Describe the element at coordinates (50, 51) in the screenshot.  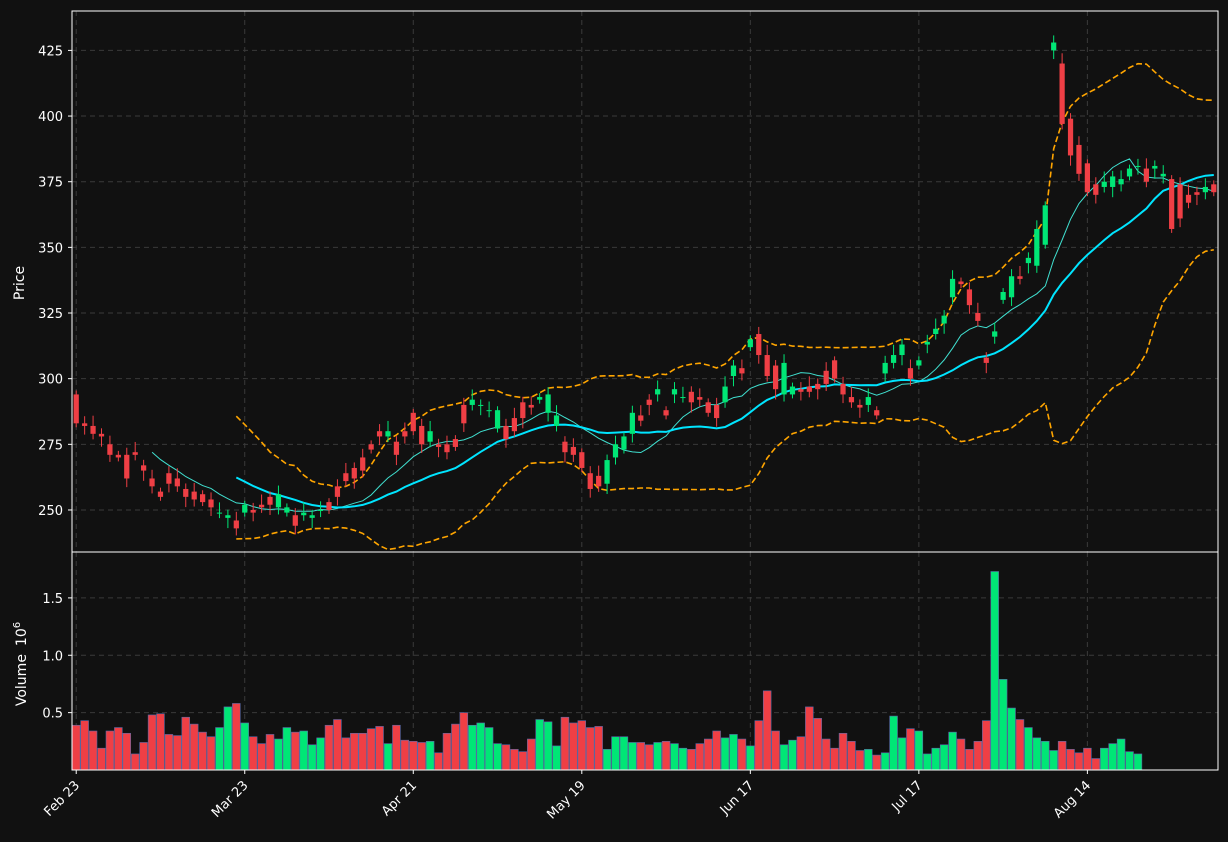
I see `price-tick-label: 425` at that location.